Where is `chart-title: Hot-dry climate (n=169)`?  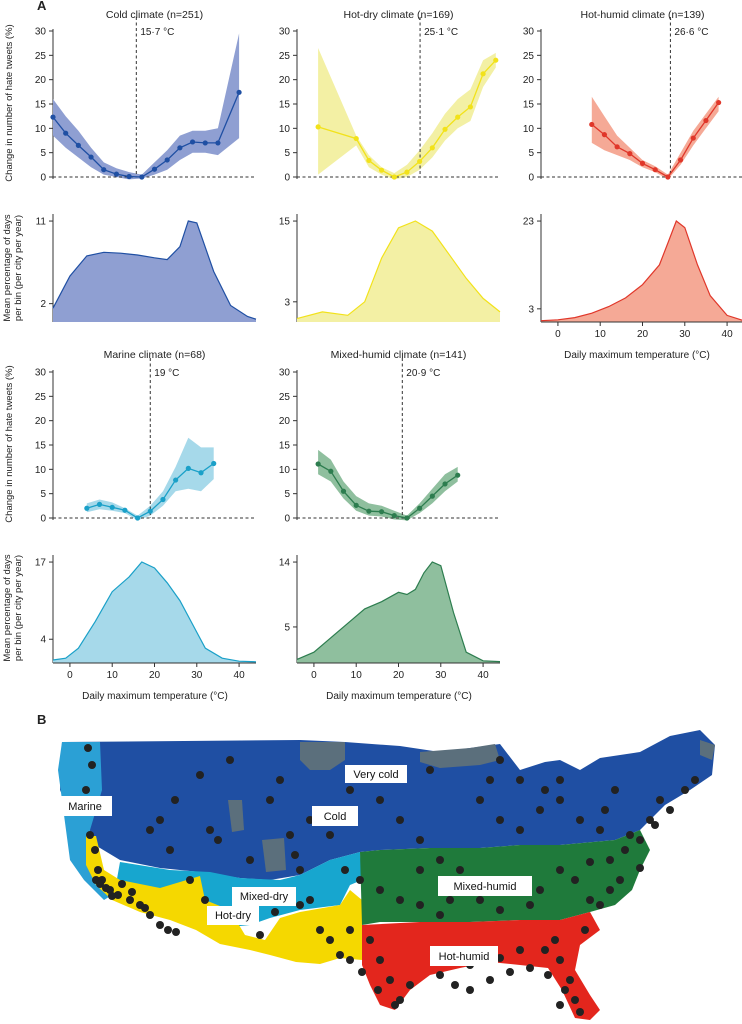
chart-title: Hot-dry climate (n=169) is located at coordinates (399, 15).